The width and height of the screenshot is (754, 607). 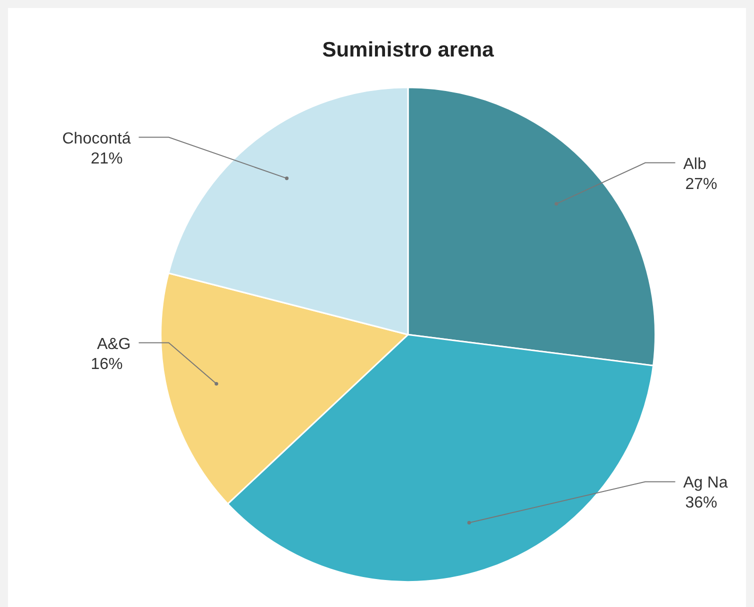 I want to click on slice-label: A&G, so click(x=113, y=344).